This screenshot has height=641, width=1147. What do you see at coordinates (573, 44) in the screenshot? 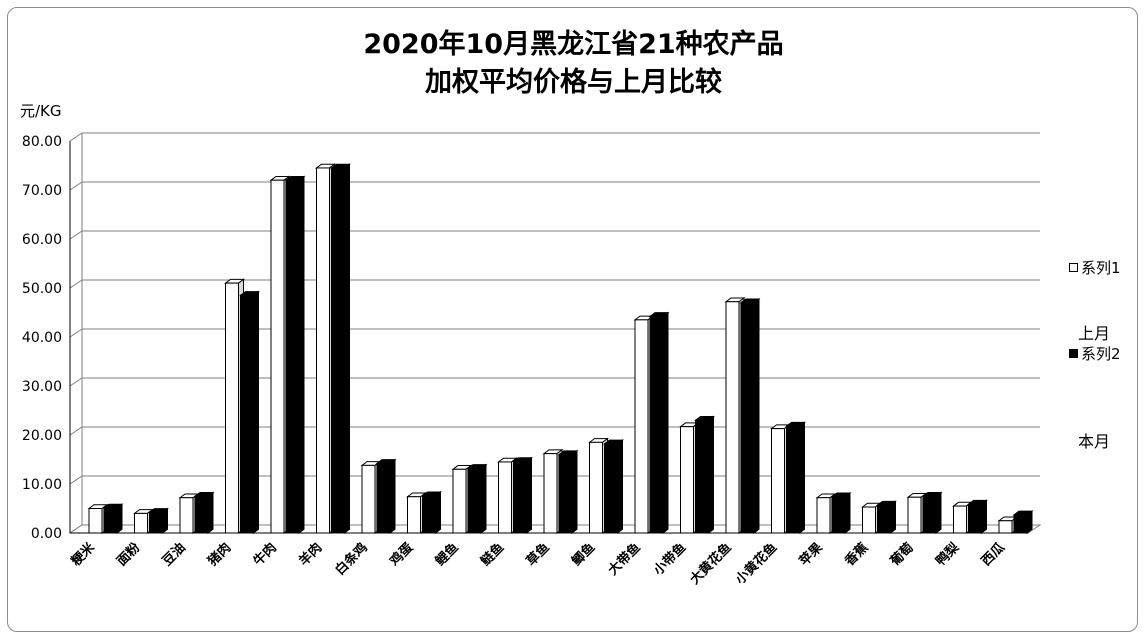
I see `chart-title-line1: 2020年10月黑龙江省21种农产品` at bounding box center [573, 44].